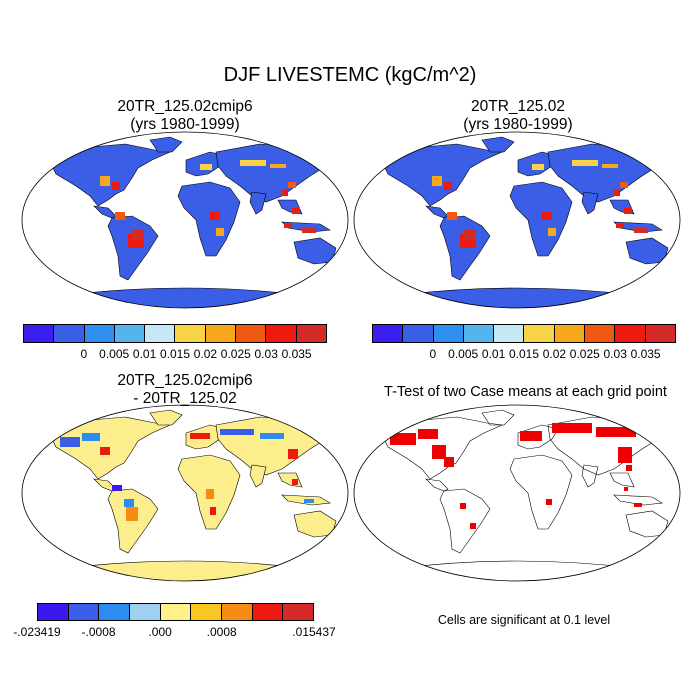 The width and height of the screenshot is (700, 700). What do you see at coordinates (465, 521) in the screenshot?
I see `landmass-southAmerica` at bounding box center [465, 521].